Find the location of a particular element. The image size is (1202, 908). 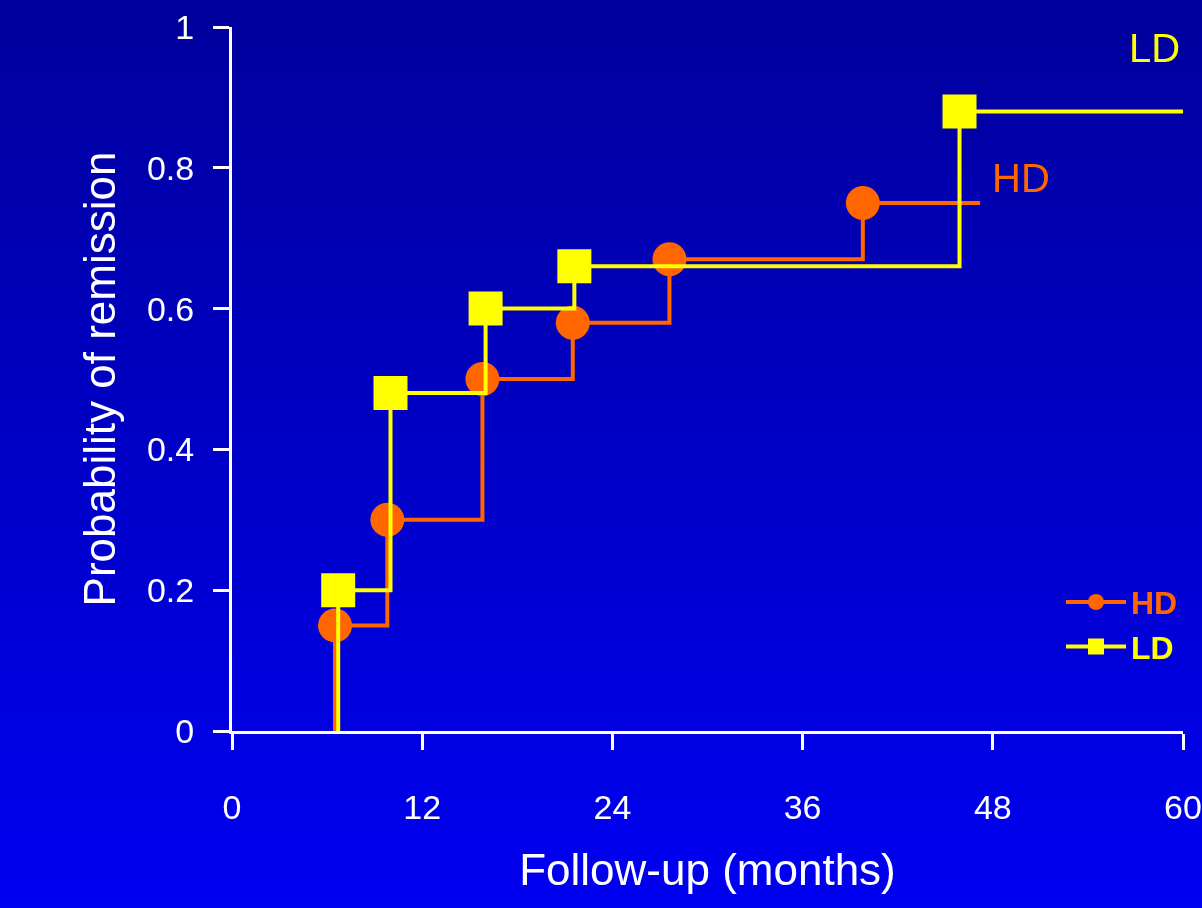

y-tick-label: 0 is located at coordinates (185, 730).